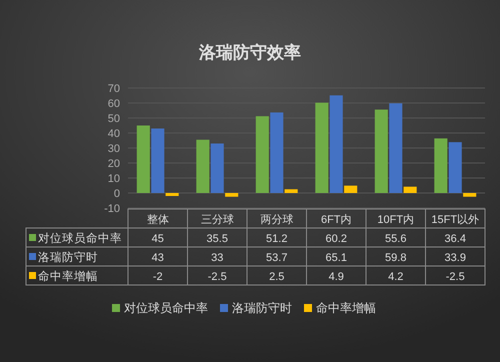  Describe the element at coordinates (114, 179) in the screenshot. I see `y-tick-label: 10` at that location.